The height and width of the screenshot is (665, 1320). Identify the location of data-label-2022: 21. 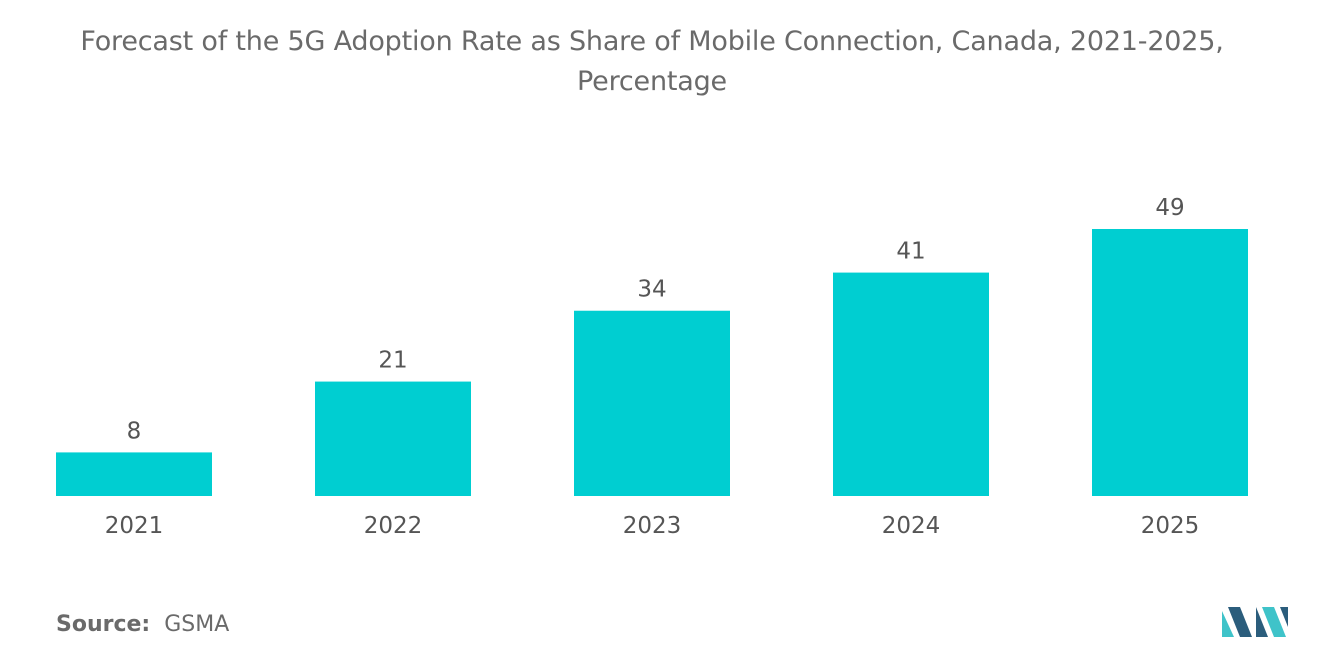
(392, 361).